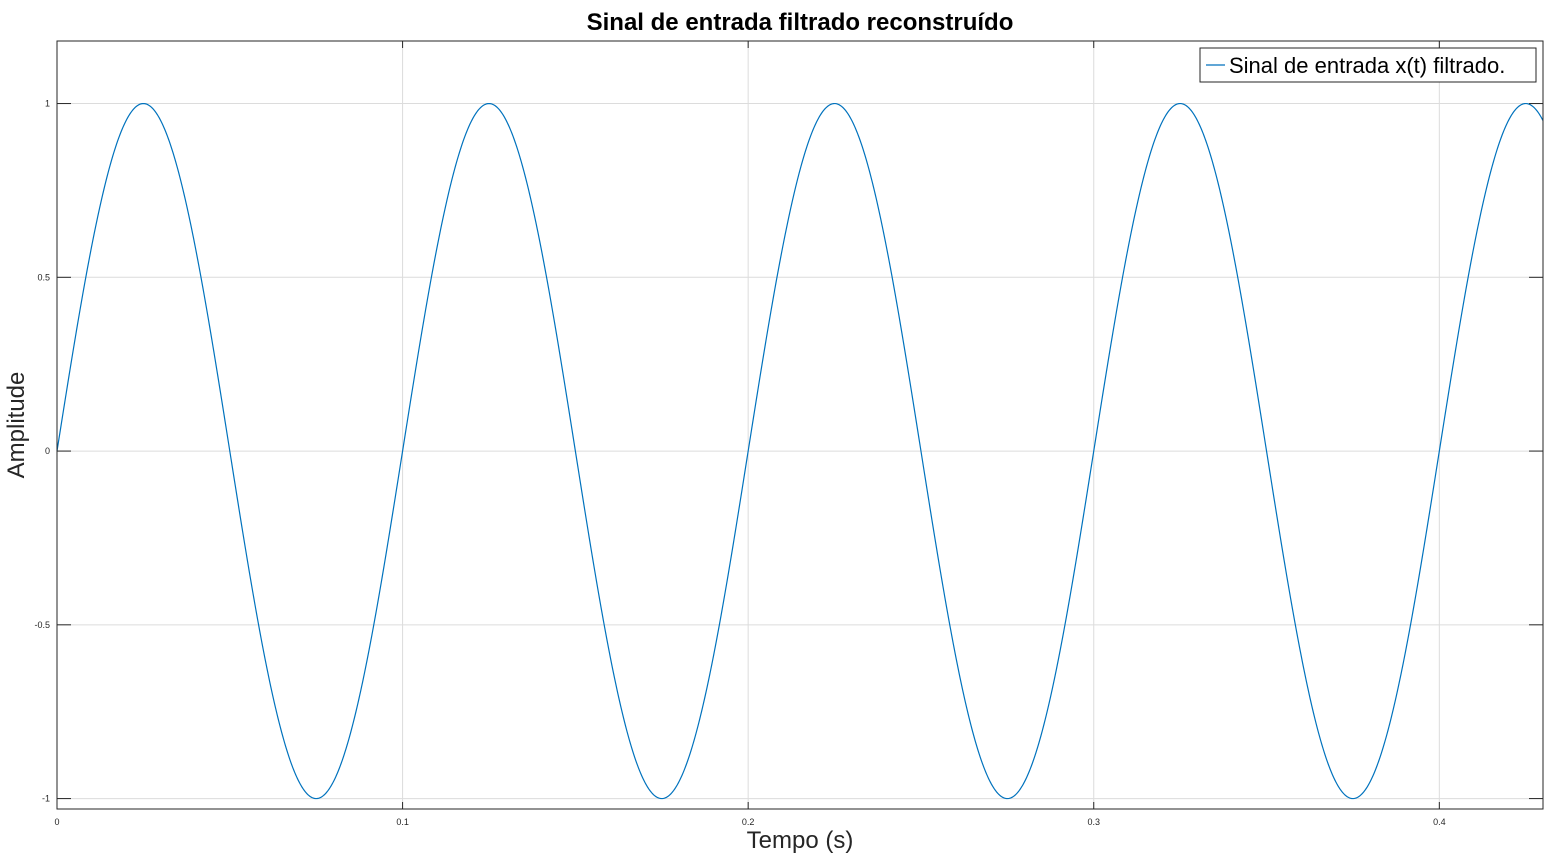 The height and width of the screenshot is (864, 1562). What do you see at coordinates (800, 840) in the screenshot?
I see `x-axis-label: Tempo (s)` at bounding box center [800, 840].